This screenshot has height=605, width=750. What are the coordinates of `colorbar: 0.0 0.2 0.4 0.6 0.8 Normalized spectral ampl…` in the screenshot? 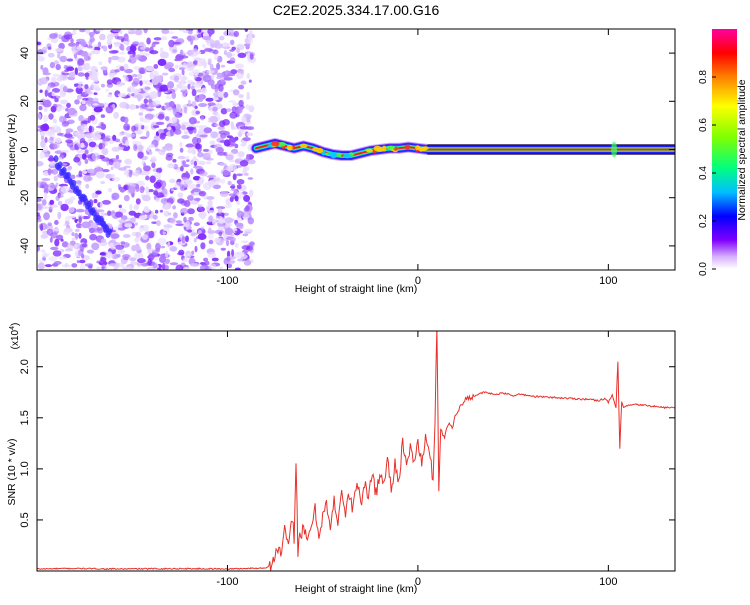 It's located at (723, 152).